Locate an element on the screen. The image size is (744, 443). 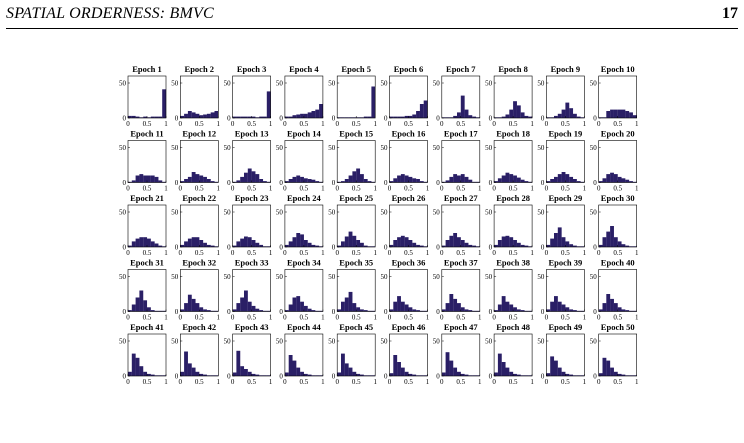
panel-title: Epoch 8 is located at coordinates (513, 69).